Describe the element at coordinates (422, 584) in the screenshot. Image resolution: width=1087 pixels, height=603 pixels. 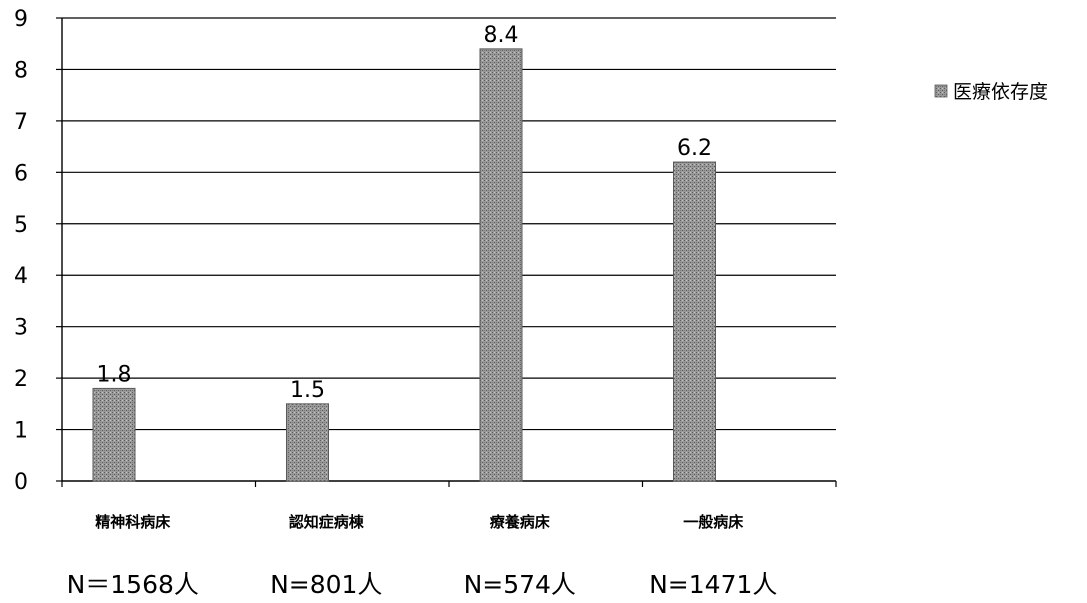
I see `sample-size-labels: N＝1568人 N=801人 N=574人 N=1471人` at that location.